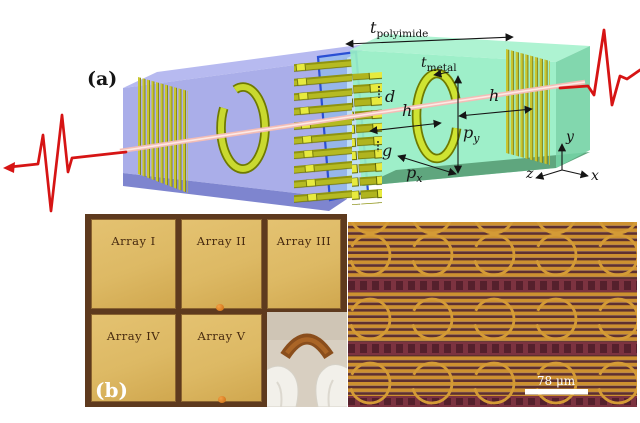 The width and height of the screenshot is (640, 423). Describe the element at coordinates (471, 134) in the screenshot. I see `p-y-label: py` at that location.